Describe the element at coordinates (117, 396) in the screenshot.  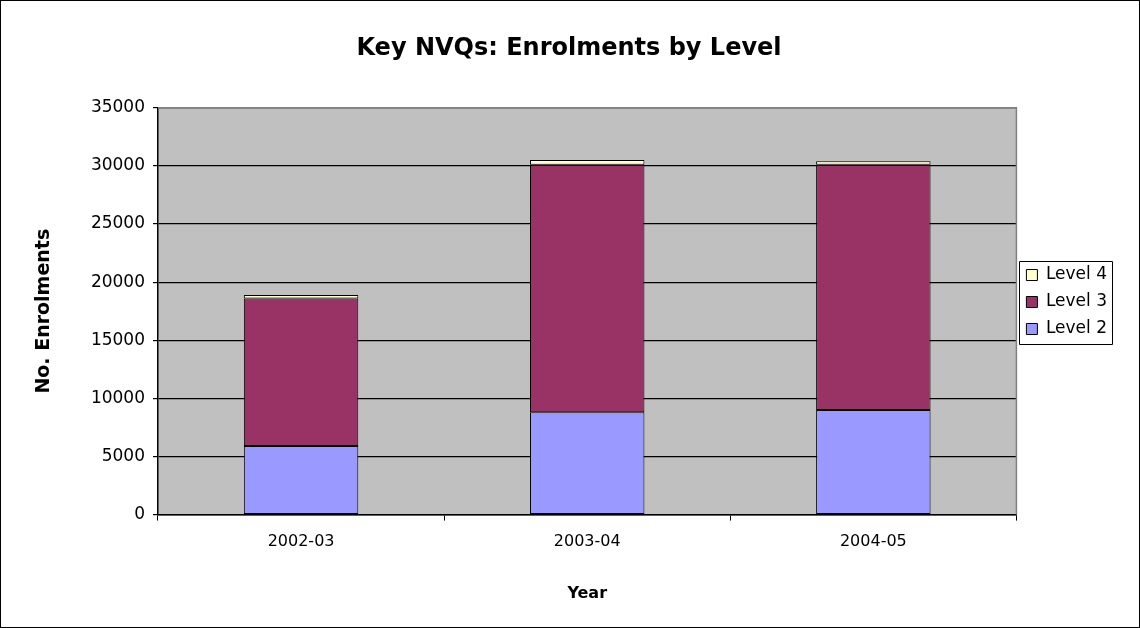
I see `y-tick-label: 10000` at that location.